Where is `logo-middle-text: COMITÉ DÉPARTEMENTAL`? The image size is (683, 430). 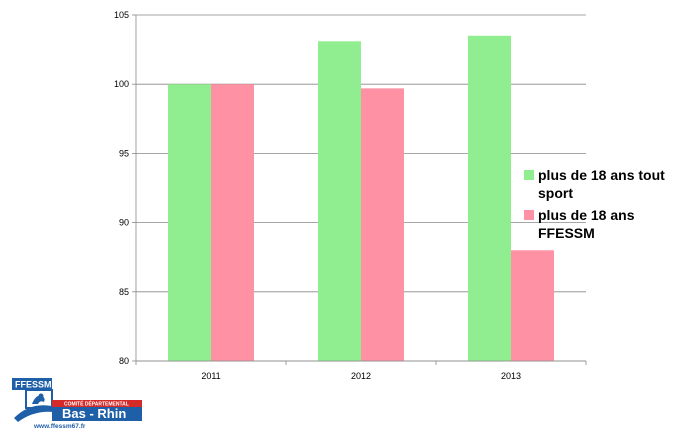 logo-middle-text: COMITÉ DÉPARTEMENTAL is located at coordinates (96, 404).